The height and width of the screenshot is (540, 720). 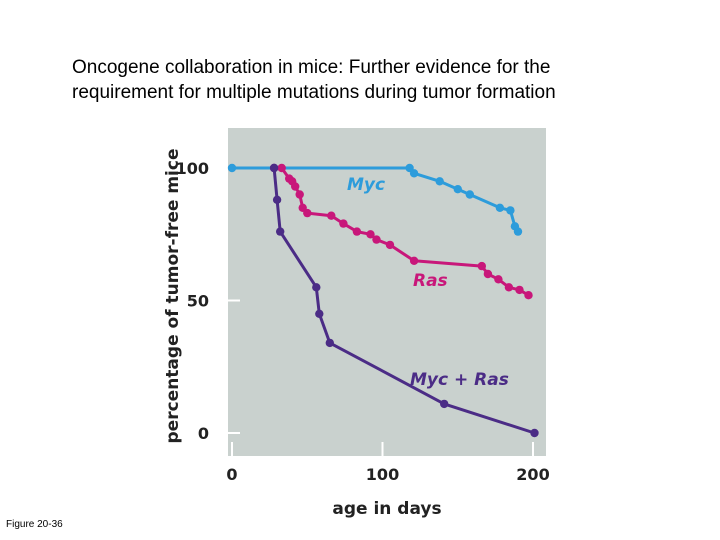 What do you see at coordinates (401, 231) in the screenshot?
I see `series-ras: Ras` at bounding box center [401, 231].